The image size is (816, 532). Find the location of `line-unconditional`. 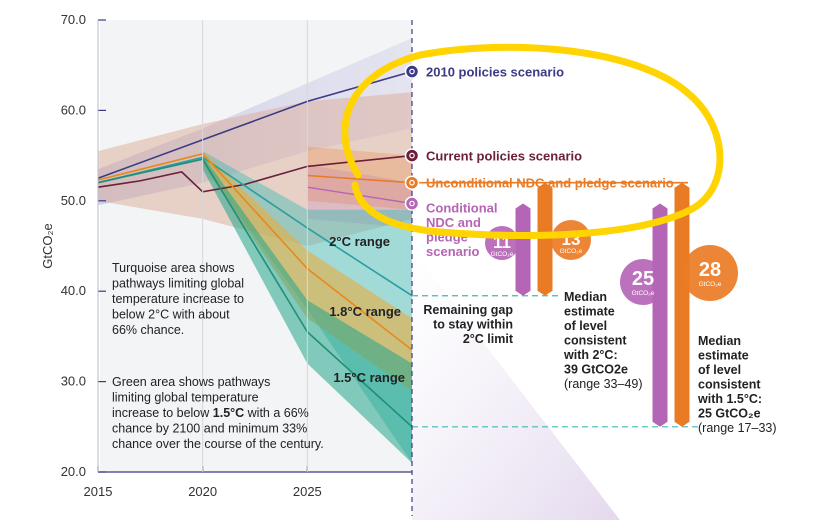

line-unconditional is located at coordinates (360, 179).